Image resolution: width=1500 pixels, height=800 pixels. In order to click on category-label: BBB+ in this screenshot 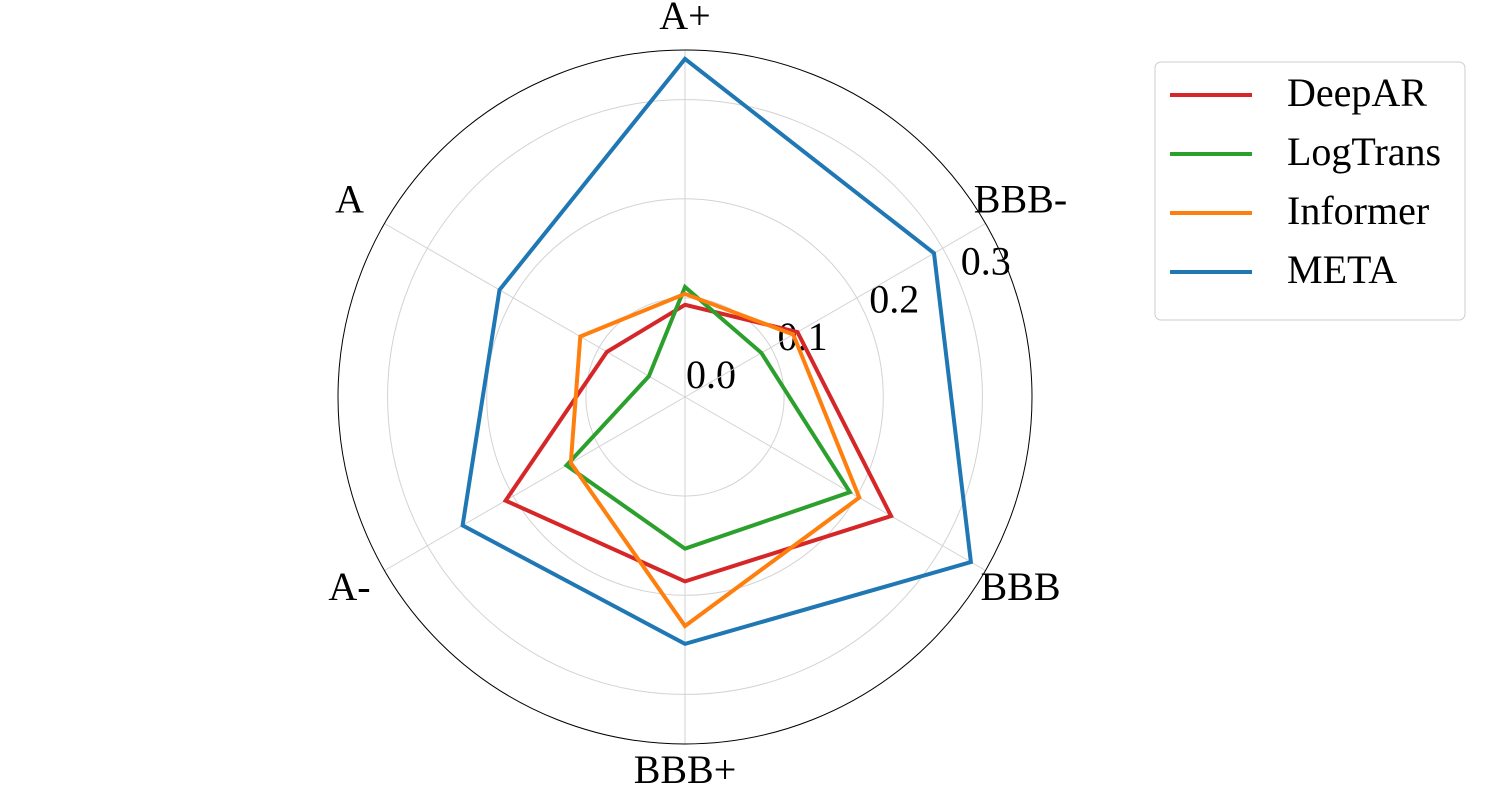, I will do `click(685, 769)`.